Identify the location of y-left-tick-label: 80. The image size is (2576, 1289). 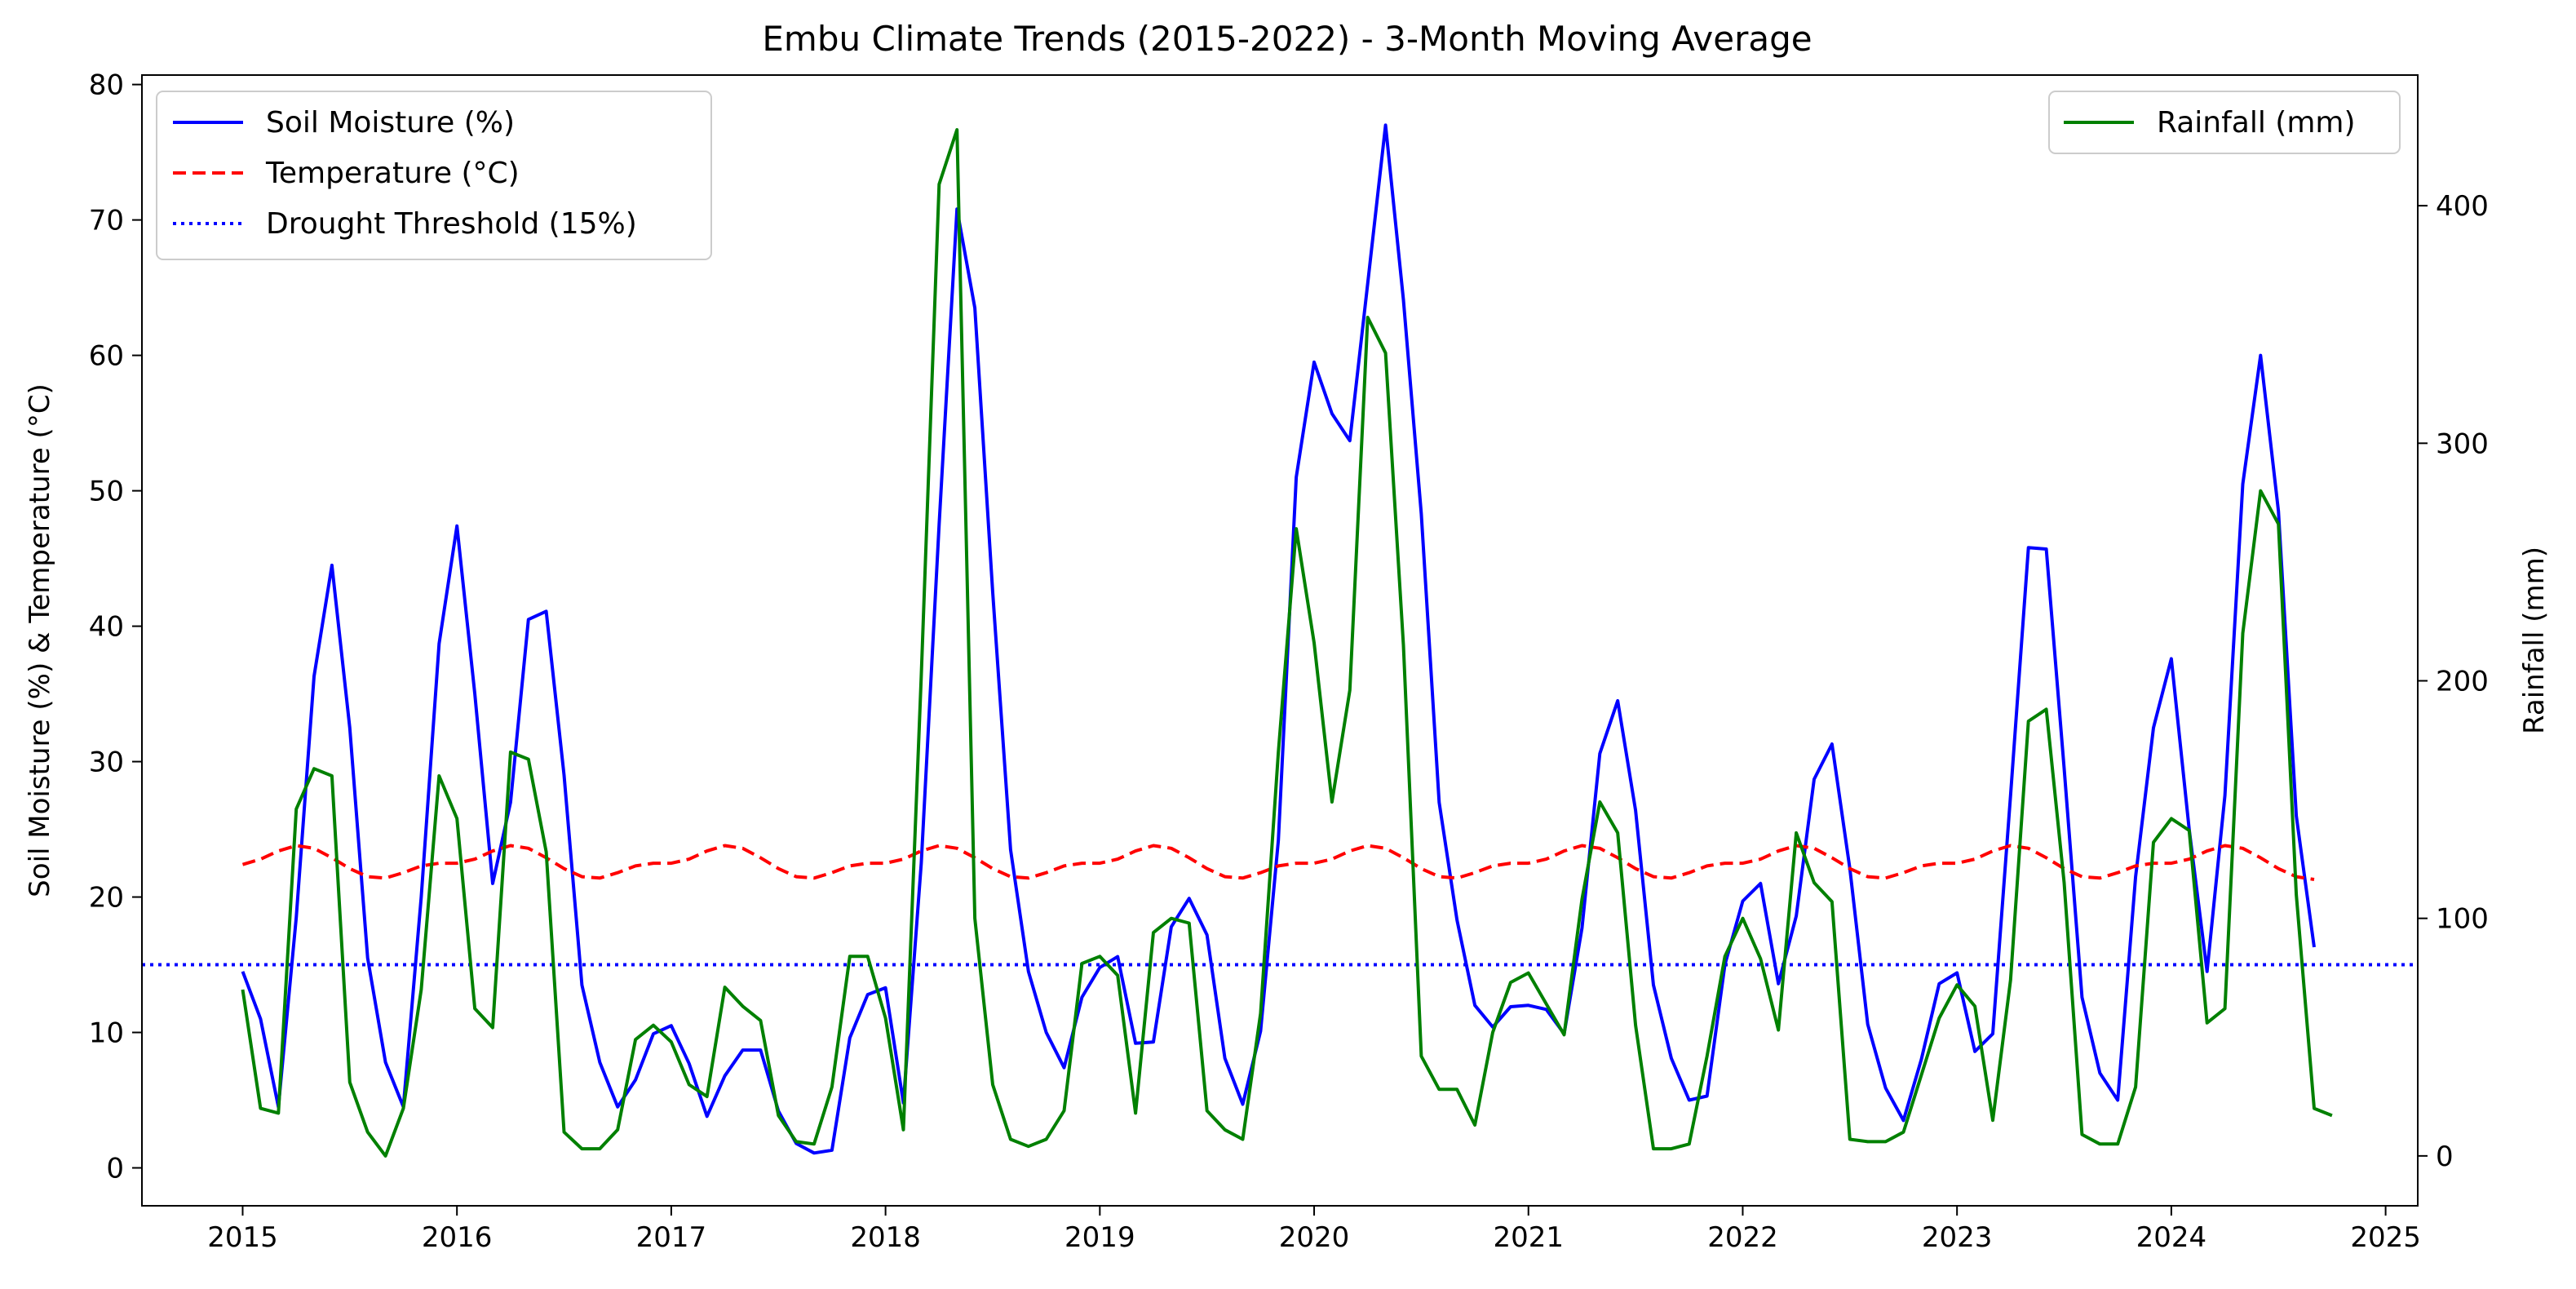
(106, 85).